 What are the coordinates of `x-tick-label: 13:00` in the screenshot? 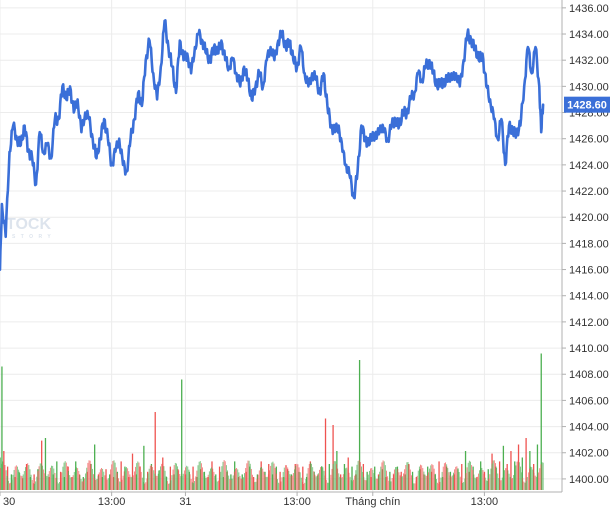 It's located at (112, 502).